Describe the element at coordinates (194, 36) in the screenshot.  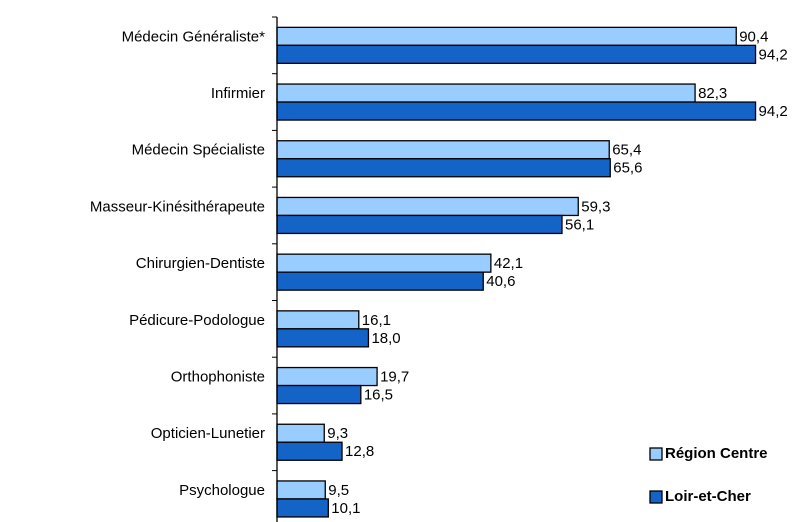
I see `category-label: Médecin Généraliste*` at that location.